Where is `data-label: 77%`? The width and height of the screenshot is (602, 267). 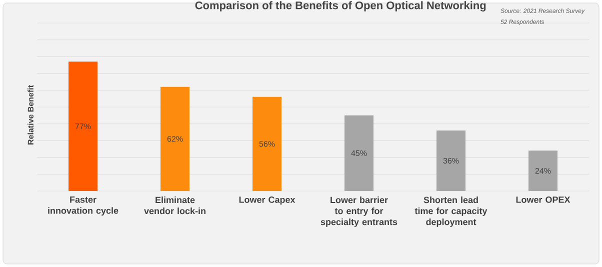
data-label: 77% is located at coordinates (83, 127).